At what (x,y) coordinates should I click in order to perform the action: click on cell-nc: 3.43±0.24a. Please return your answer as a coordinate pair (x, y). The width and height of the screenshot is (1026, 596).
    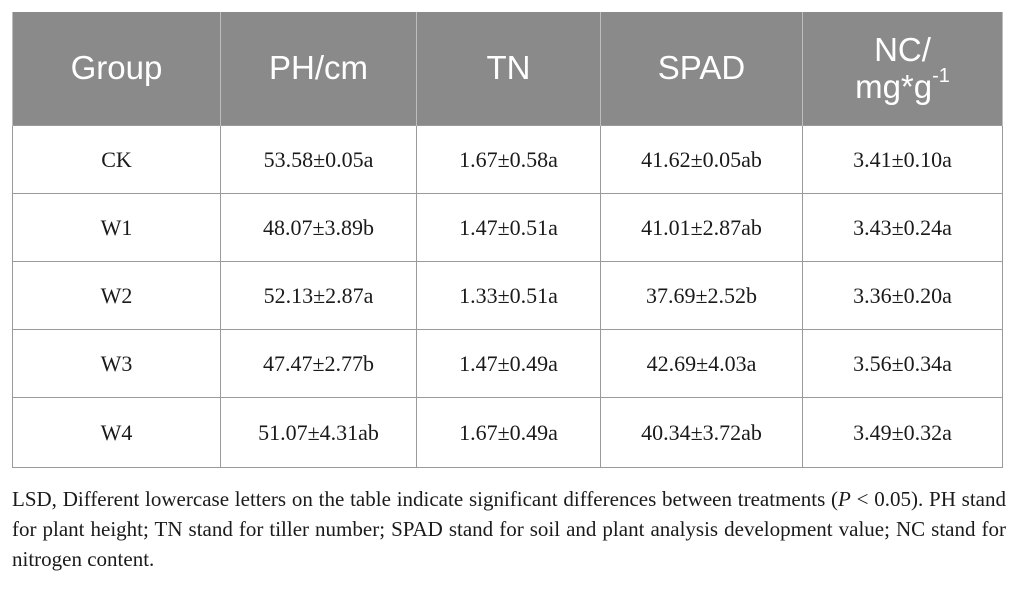
    Looking at the image, I should click on (902, 227).